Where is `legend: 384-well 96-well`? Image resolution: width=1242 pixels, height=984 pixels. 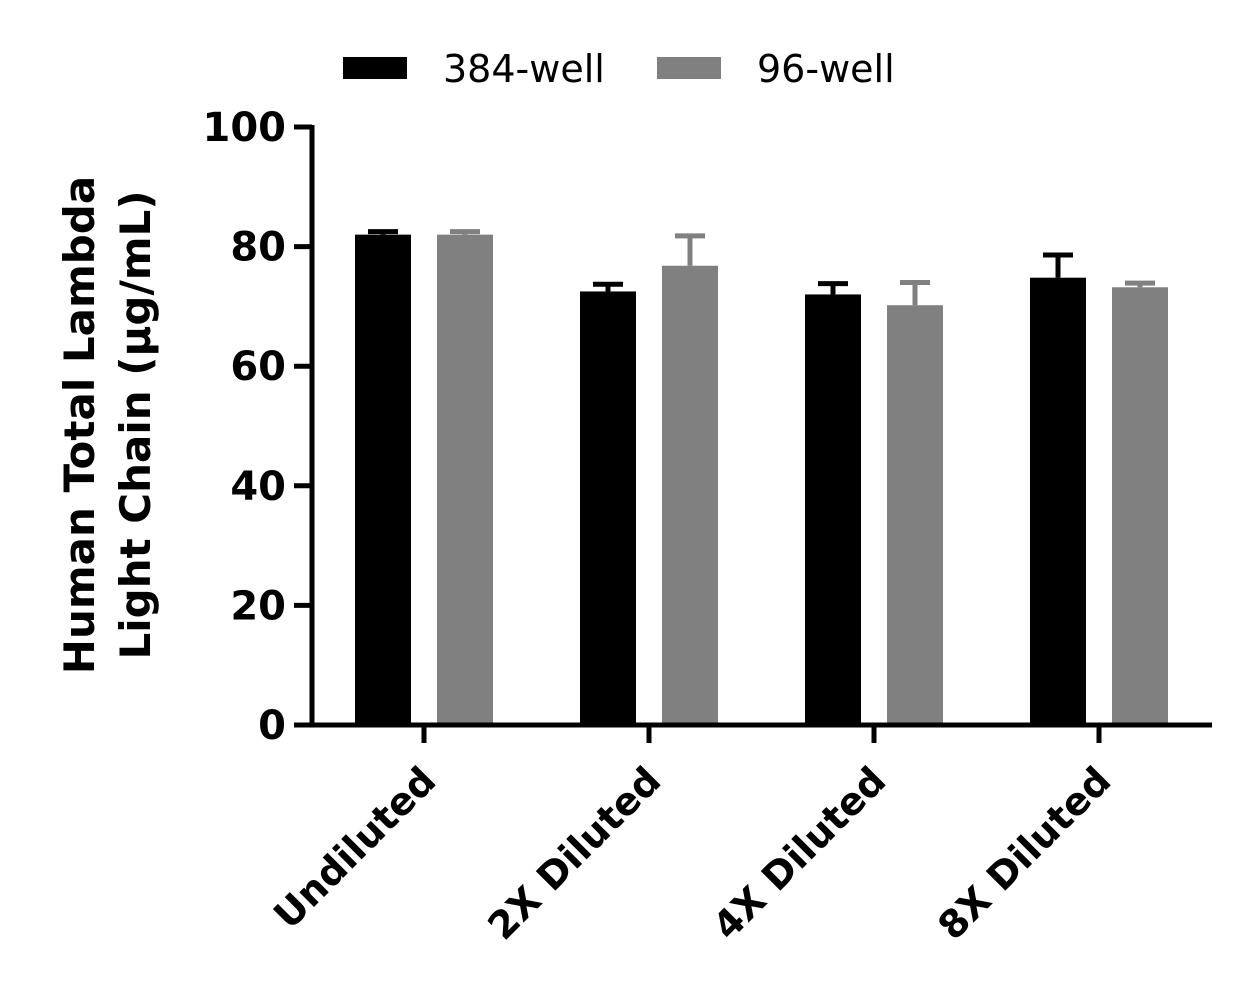 legend: 384-well 96-well is located at coordinates (619, 69).